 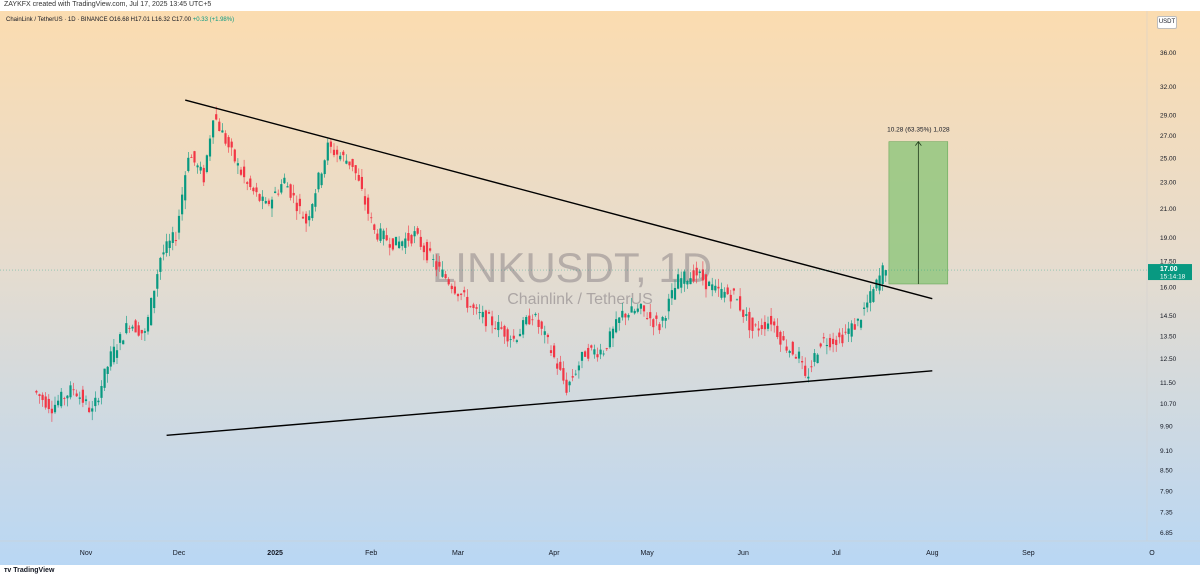 What do you see at coordinates (1168, 209) in the screenshot?
I see `y-tick-label: 21.00` at bounding box center [1168, 209].